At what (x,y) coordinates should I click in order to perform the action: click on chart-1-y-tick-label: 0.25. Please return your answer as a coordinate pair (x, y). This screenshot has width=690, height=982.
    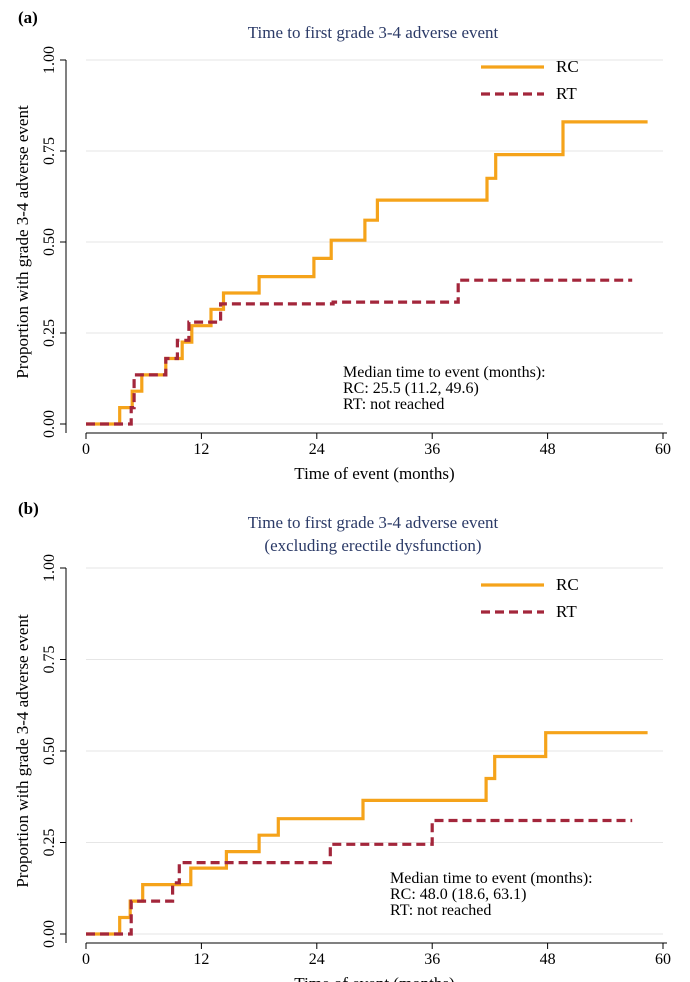
    Looking at the image, I should click on (49, 843).